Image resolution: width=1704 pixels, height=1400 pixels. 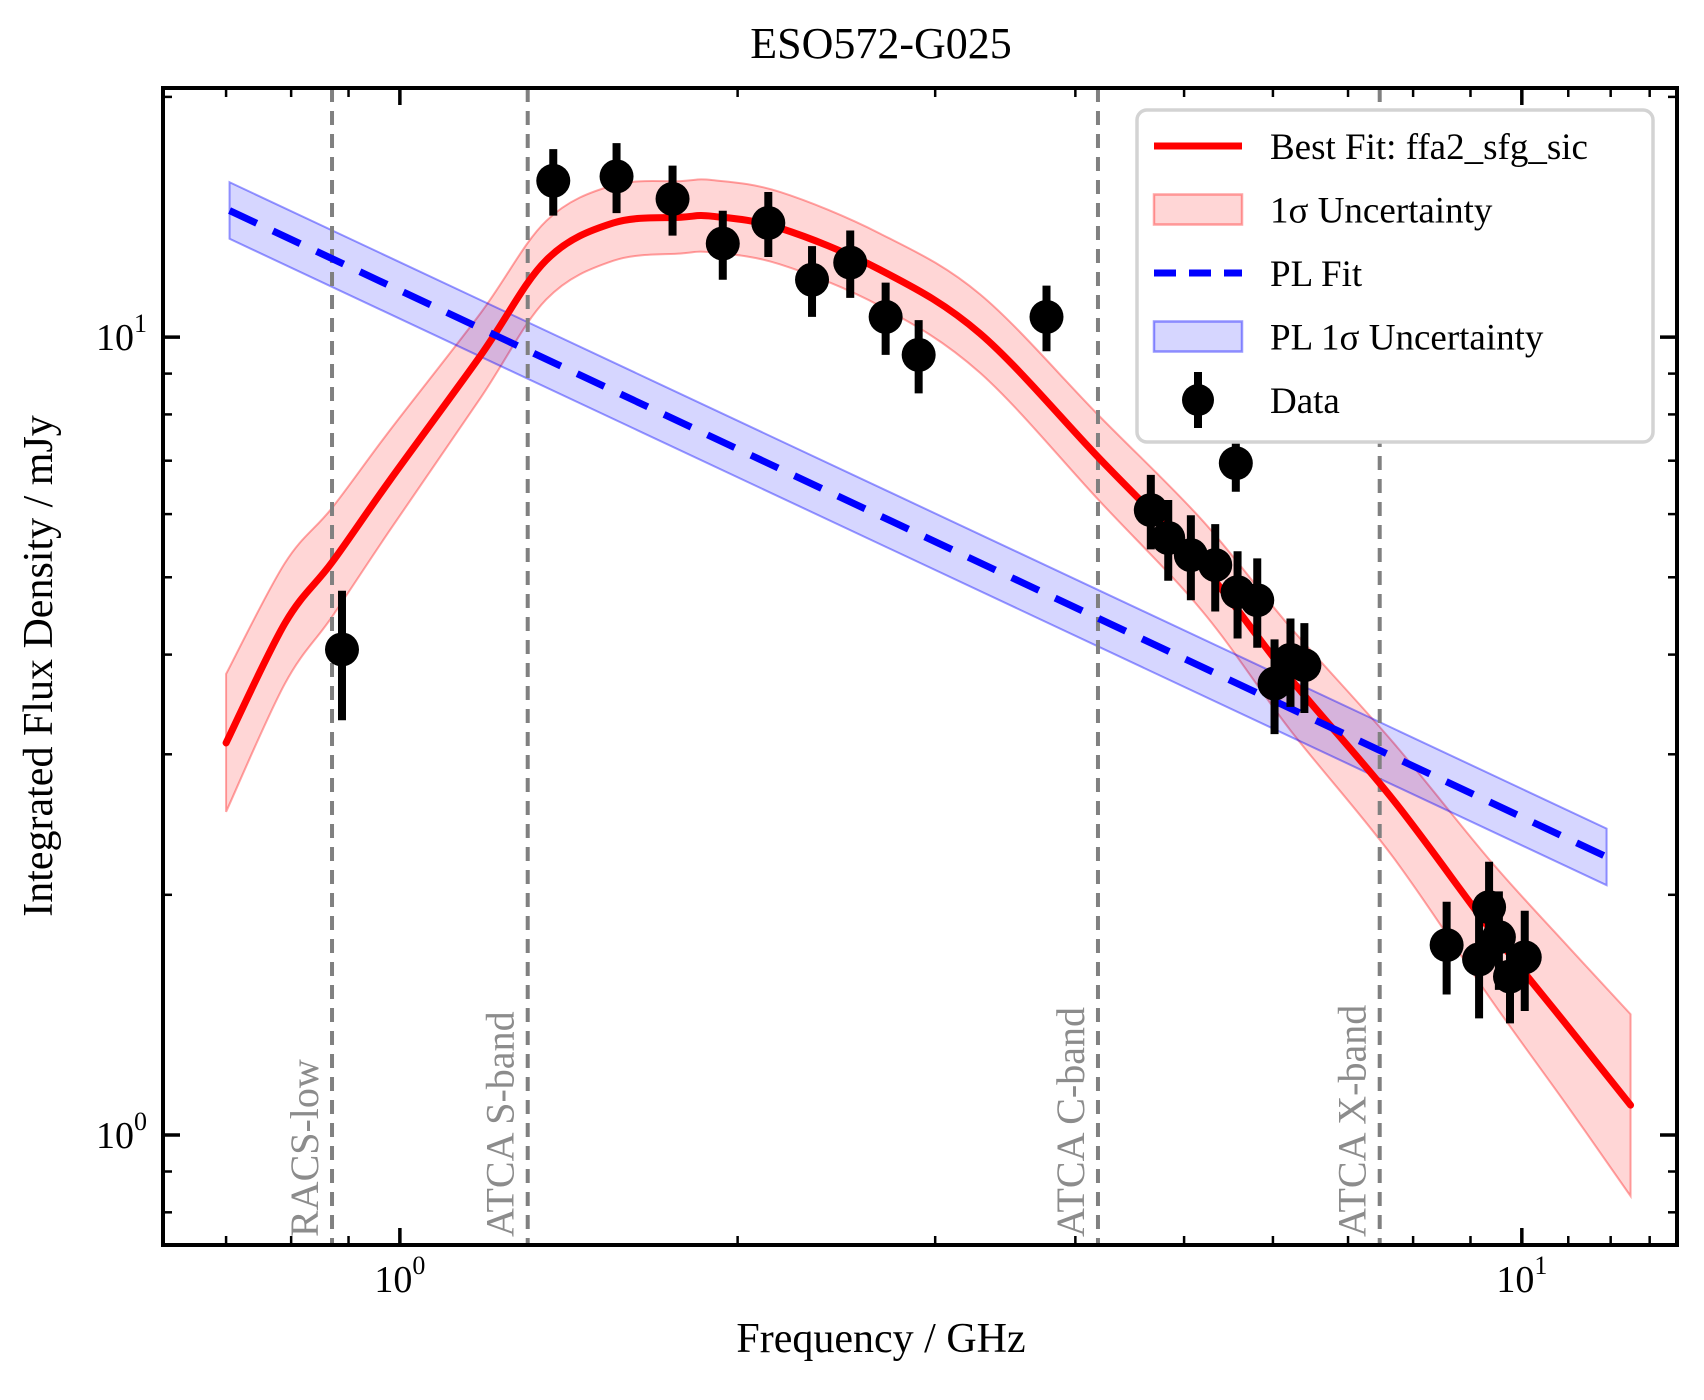 I want to click on legend-blue-patch-sample, so click(x=1198, y=336).